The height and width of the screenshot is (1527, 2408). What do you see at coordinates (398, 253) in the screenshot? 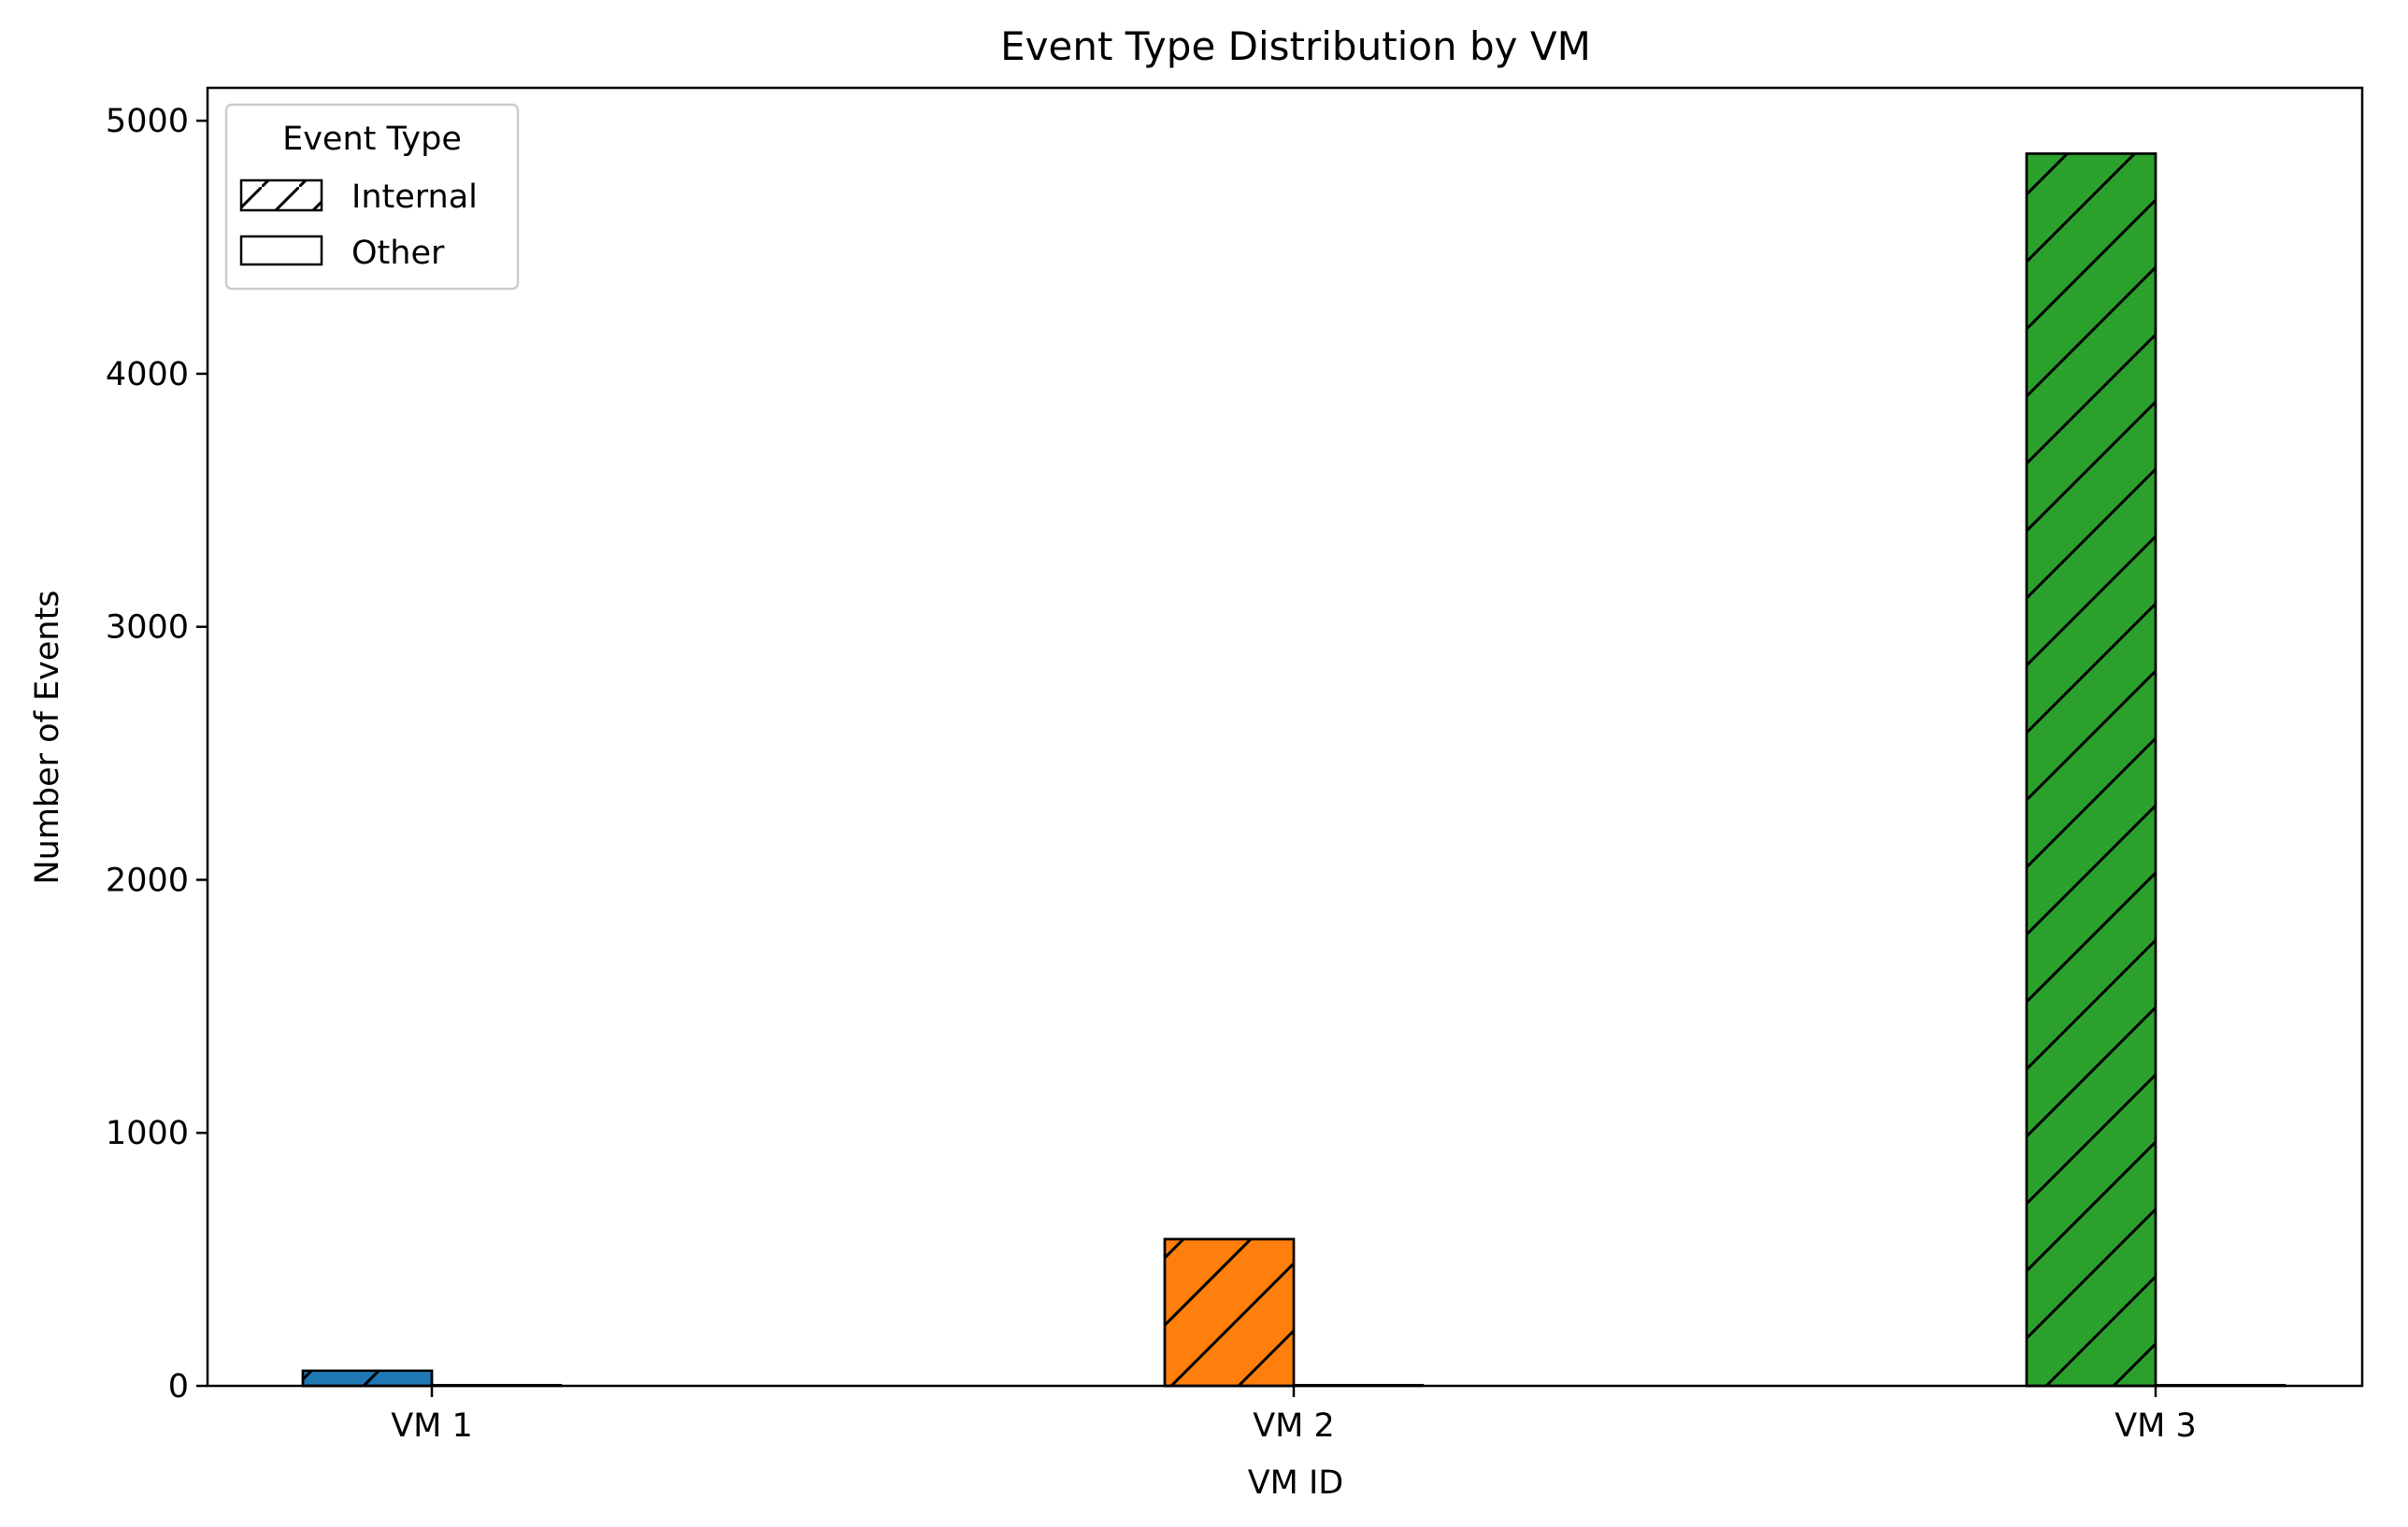
I see `legend-label-other: Other` at bounding box center [398, 253].